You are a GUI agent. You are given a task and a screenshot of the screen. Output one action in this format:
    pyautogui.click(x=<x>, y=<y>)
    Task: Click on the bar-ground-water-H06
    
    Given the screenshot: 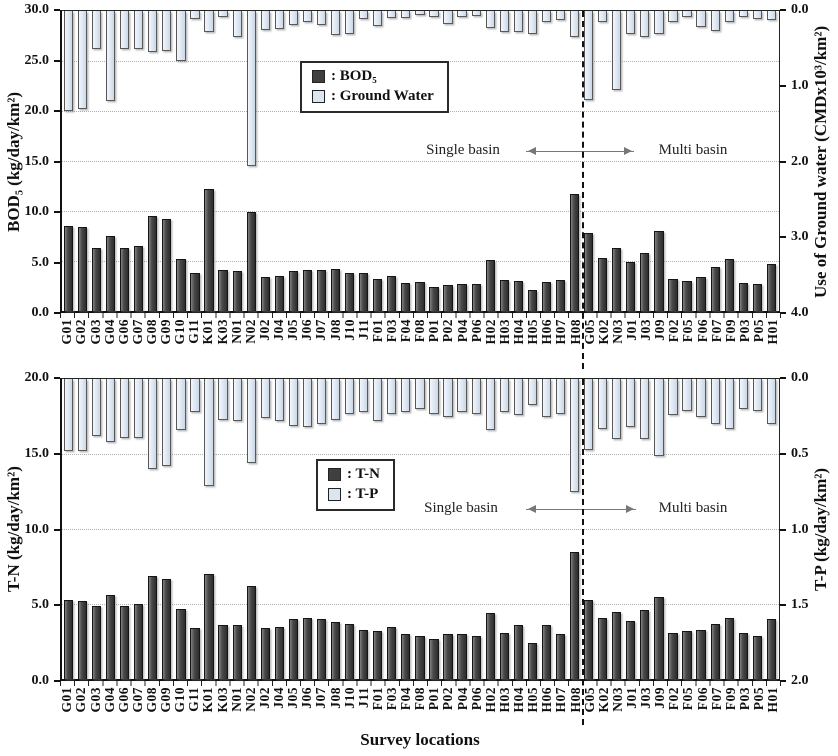 What is the action you would take?
    pyautogui.click(x=546, y=16)
    